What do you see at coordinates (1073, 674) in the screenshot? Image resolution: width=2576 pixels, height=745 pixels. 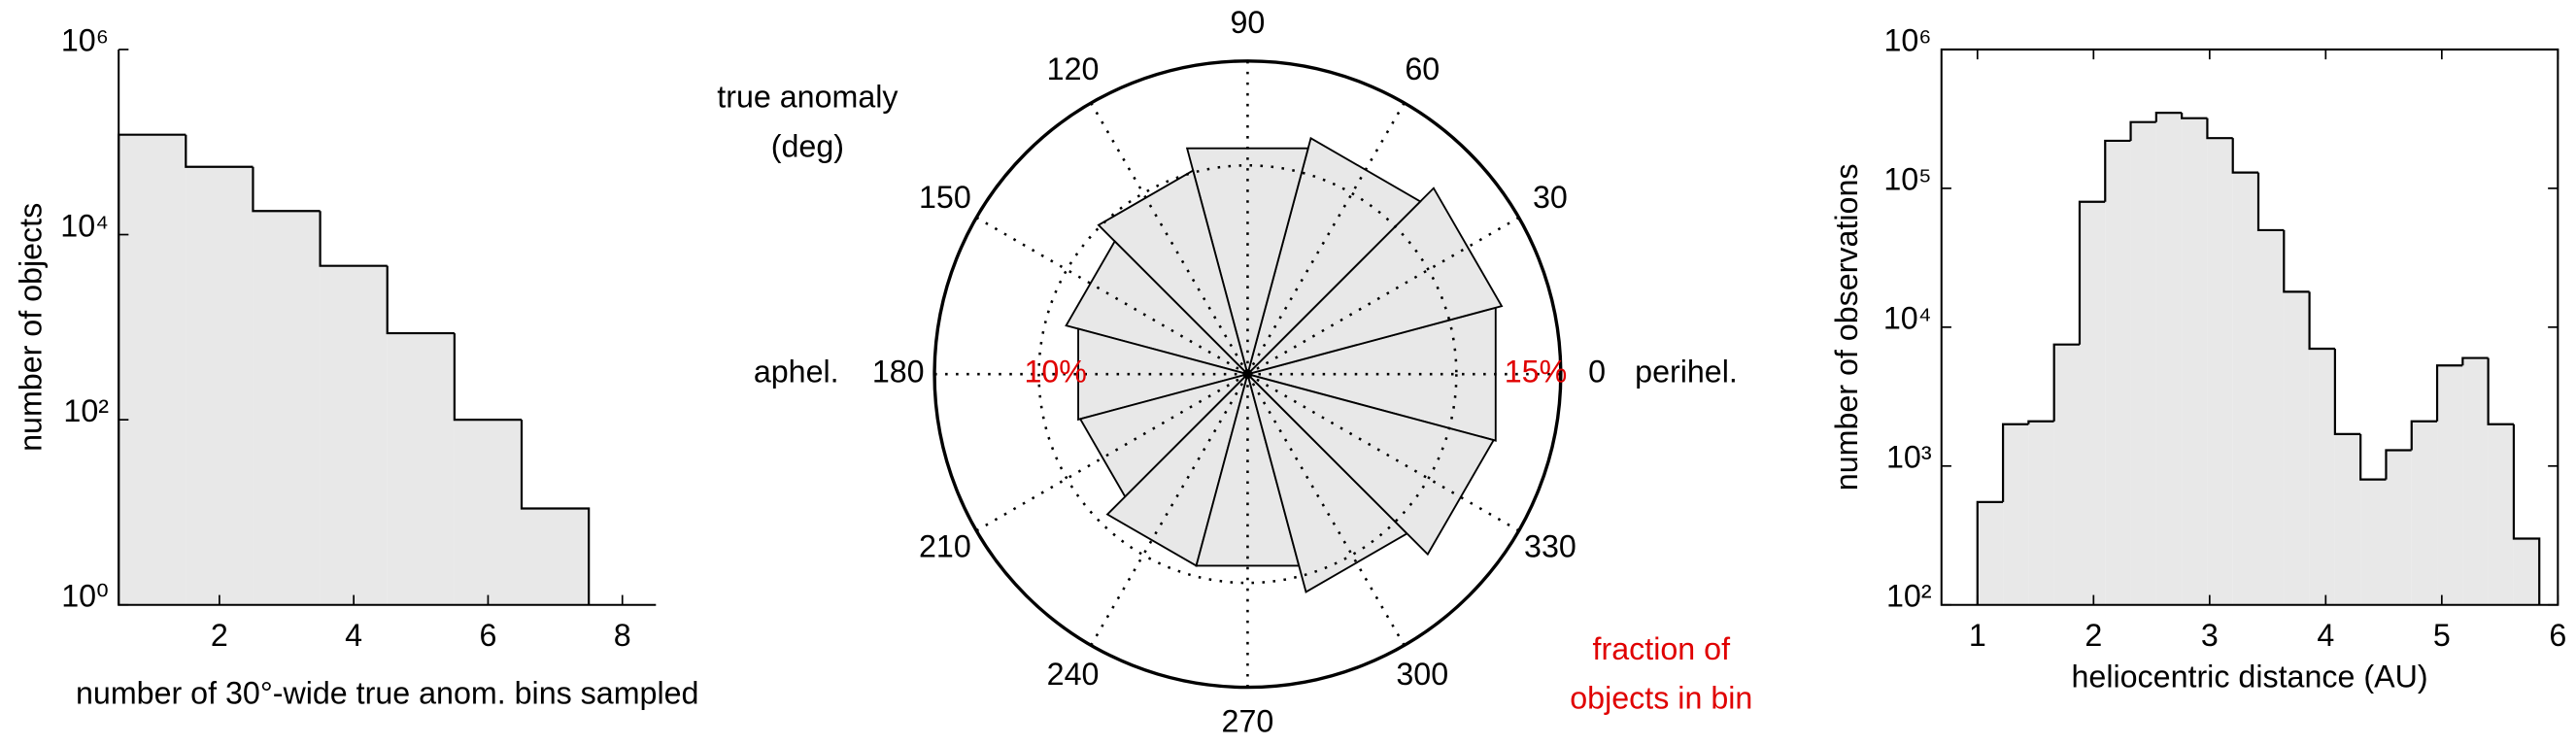 I see `theta-label: 240` at bounding box center [1073, 674].